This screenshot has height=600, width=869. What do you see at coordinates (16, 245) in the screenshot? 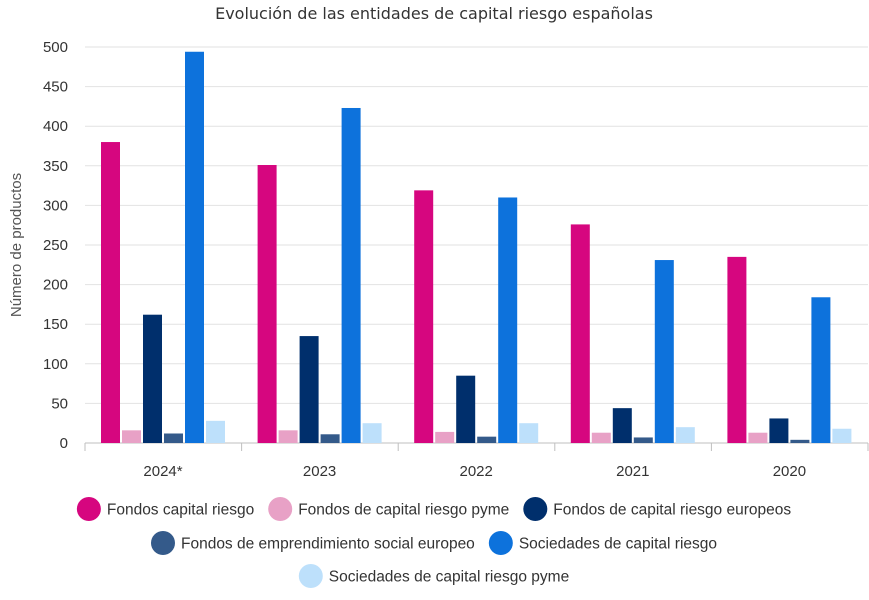
I see `y-axis-title: Número de productos` at bounding box center [16, 245].